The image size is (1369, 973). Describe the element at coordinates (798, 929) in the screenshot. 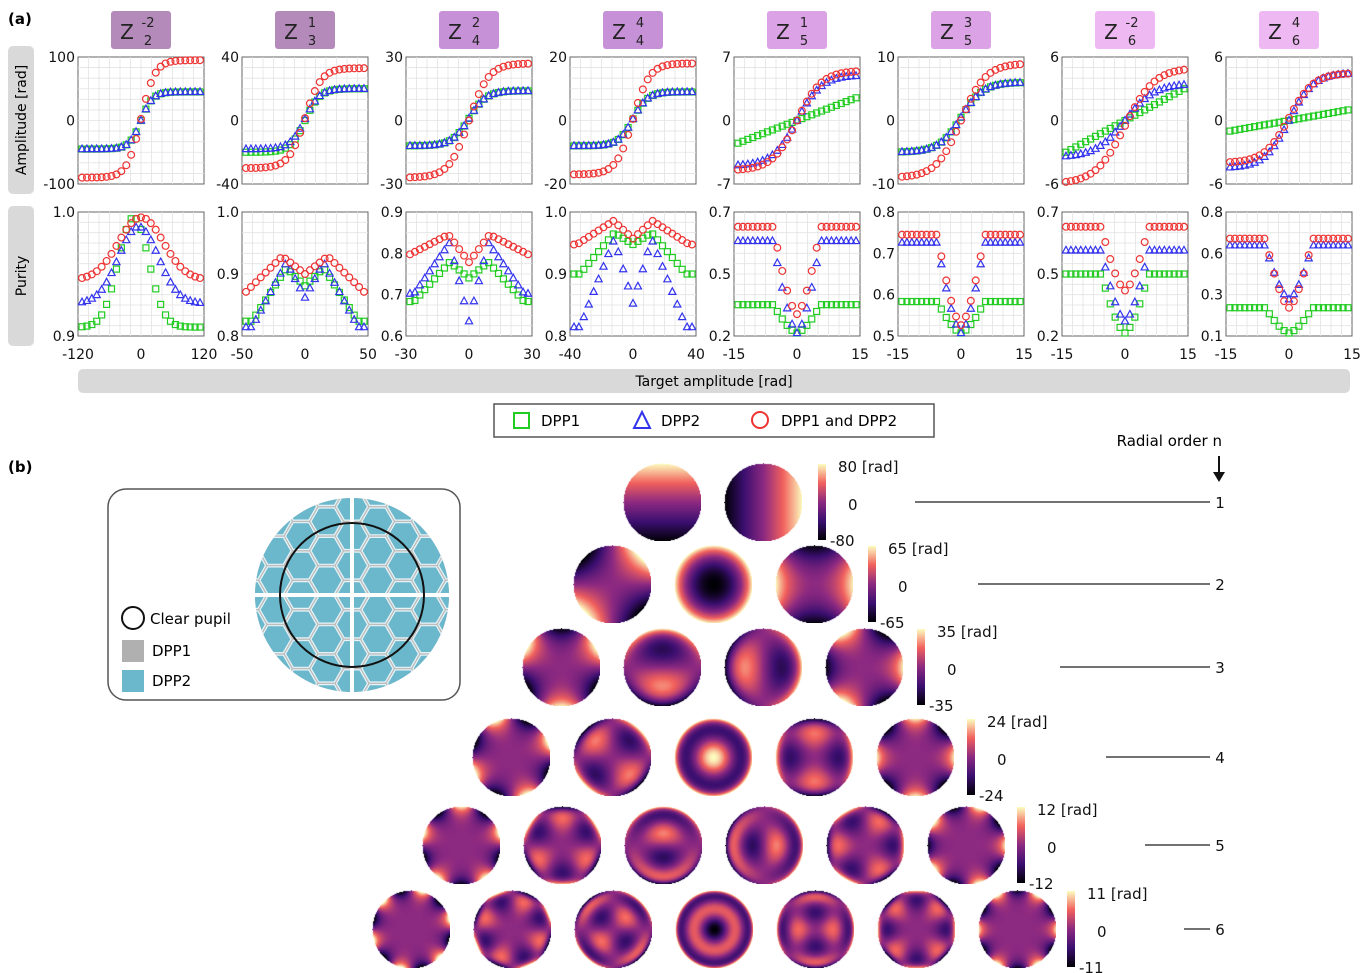

I see `radial-order-row-6: 11 [rad] 0 -11 6` at that location.